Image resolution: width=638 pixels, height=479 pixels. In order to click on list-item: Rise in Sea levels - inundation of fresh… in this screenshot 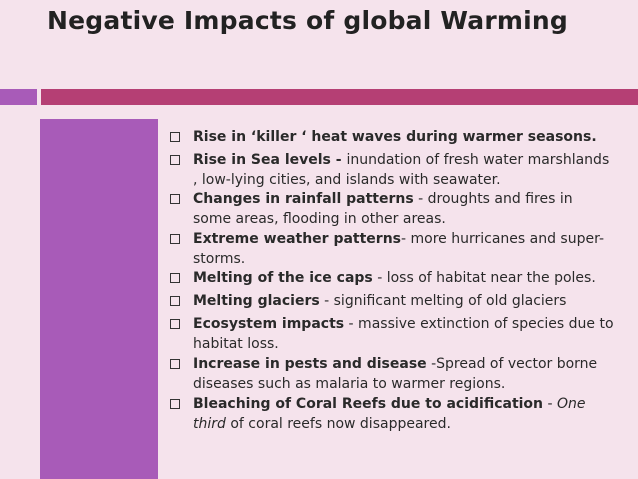, I will do `click(392, 170)`.